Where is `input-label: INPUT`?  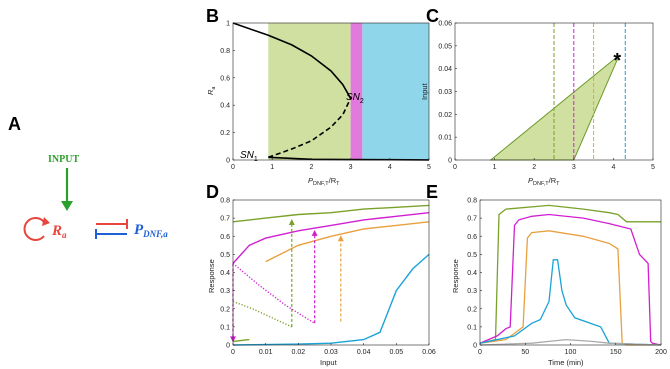
input-label: INPUT is located at coordinates (63, 159).